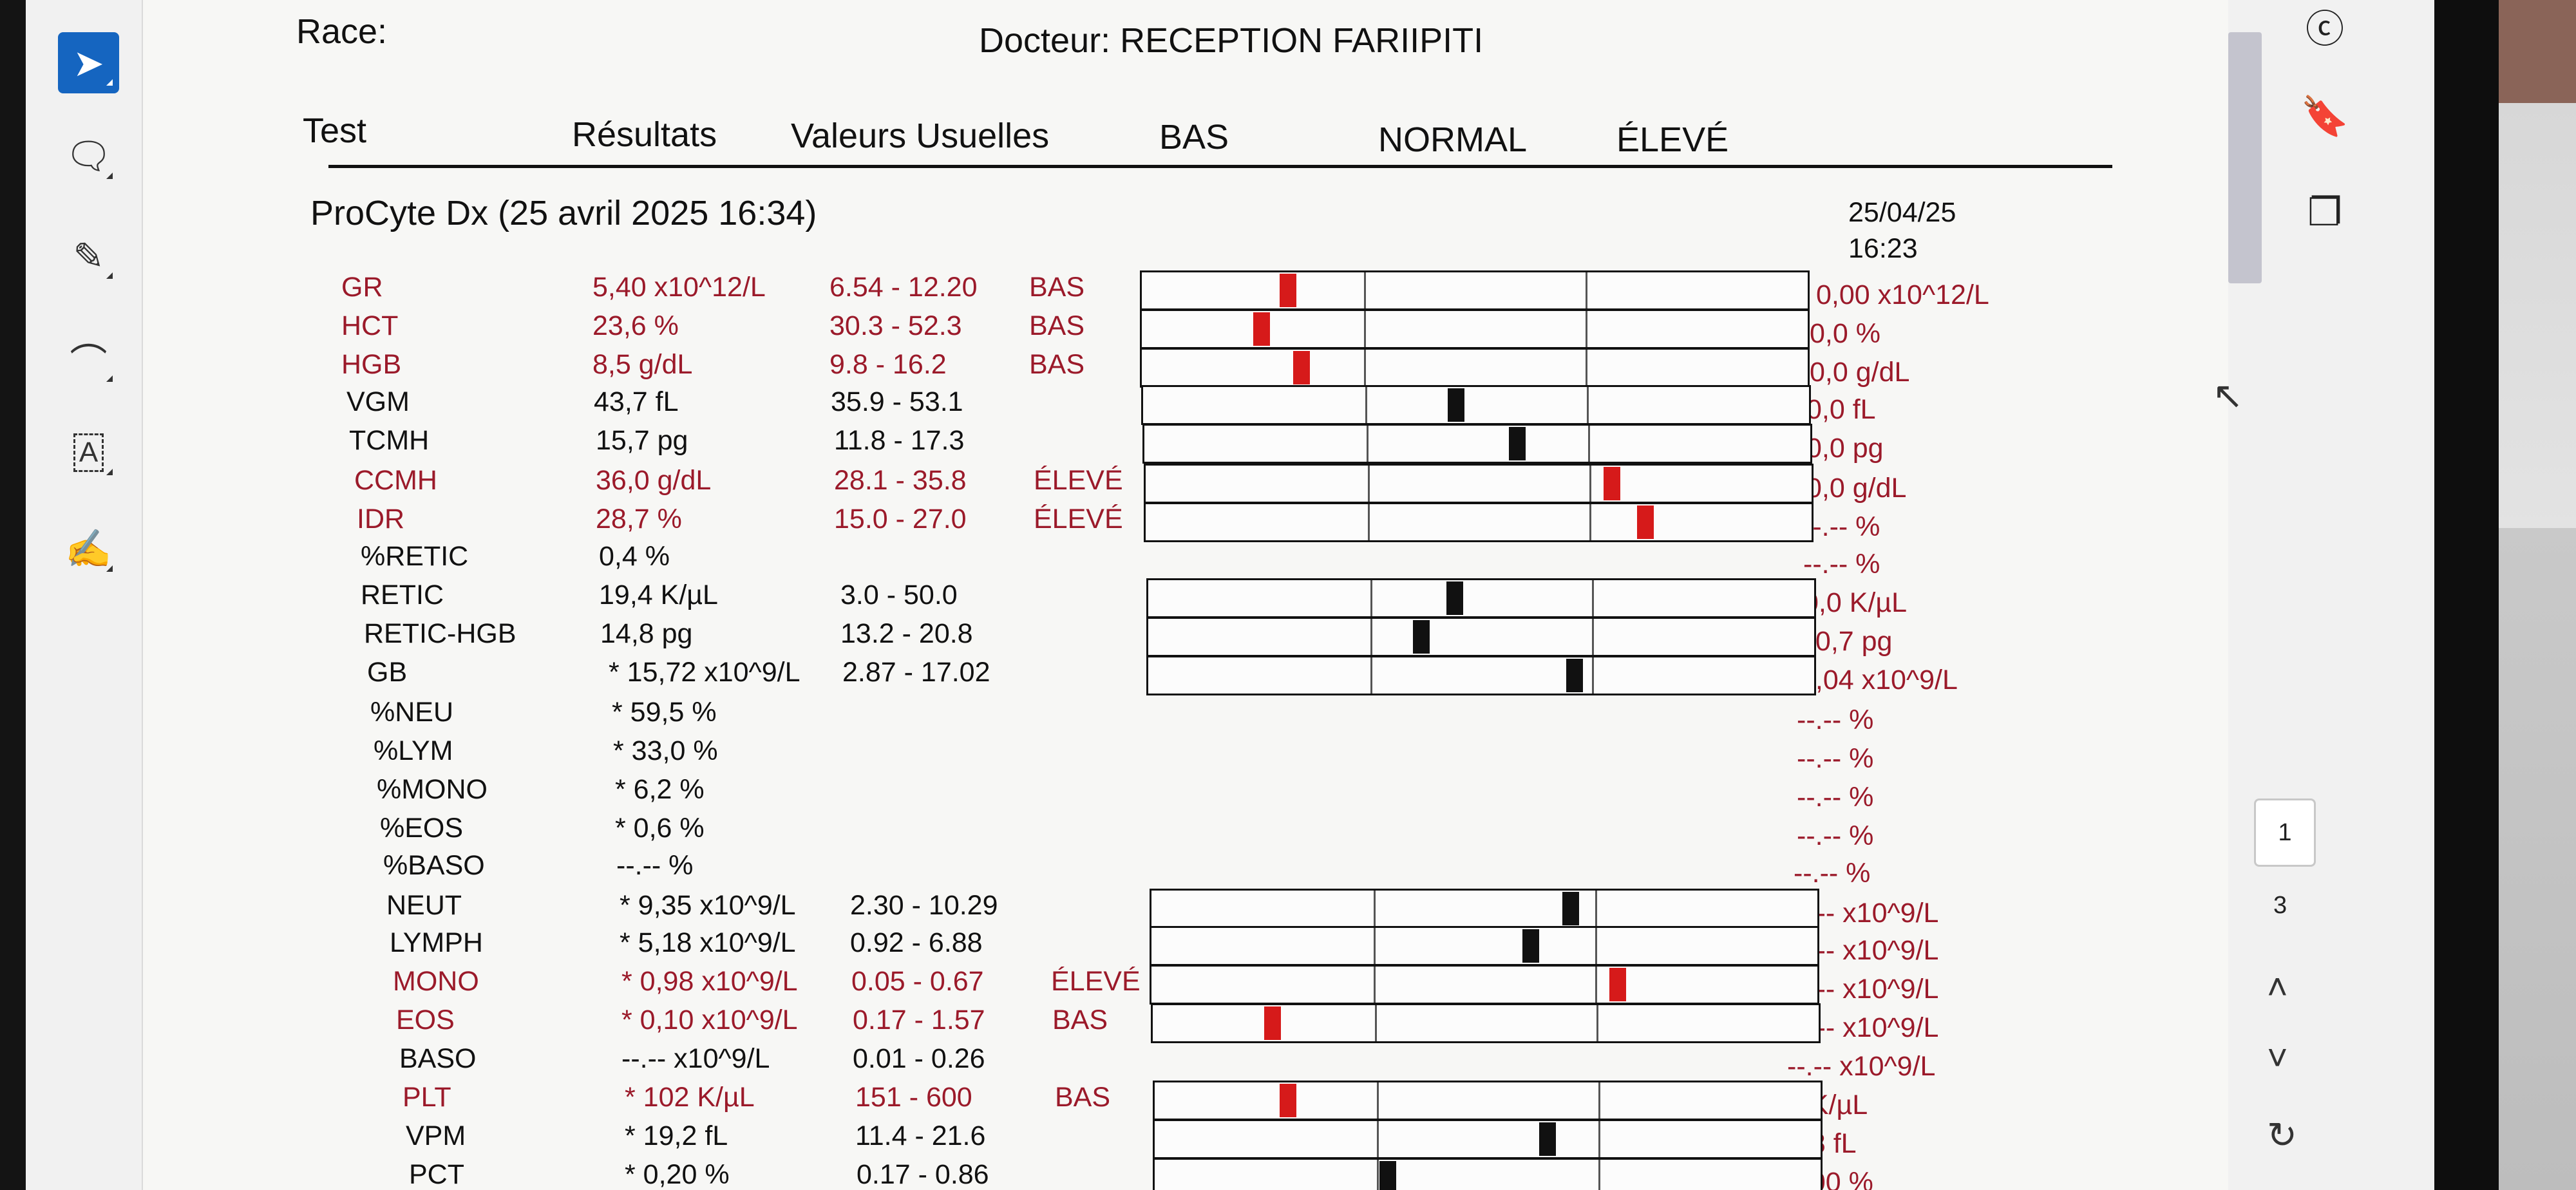 Image resolution: width=2576 pixels, height=1190 pixels. What do you see at coordinates (900, 440) in the screenshot?
I see `reference-range: 11.8 - 17.3` at bounding box center [900, 440].